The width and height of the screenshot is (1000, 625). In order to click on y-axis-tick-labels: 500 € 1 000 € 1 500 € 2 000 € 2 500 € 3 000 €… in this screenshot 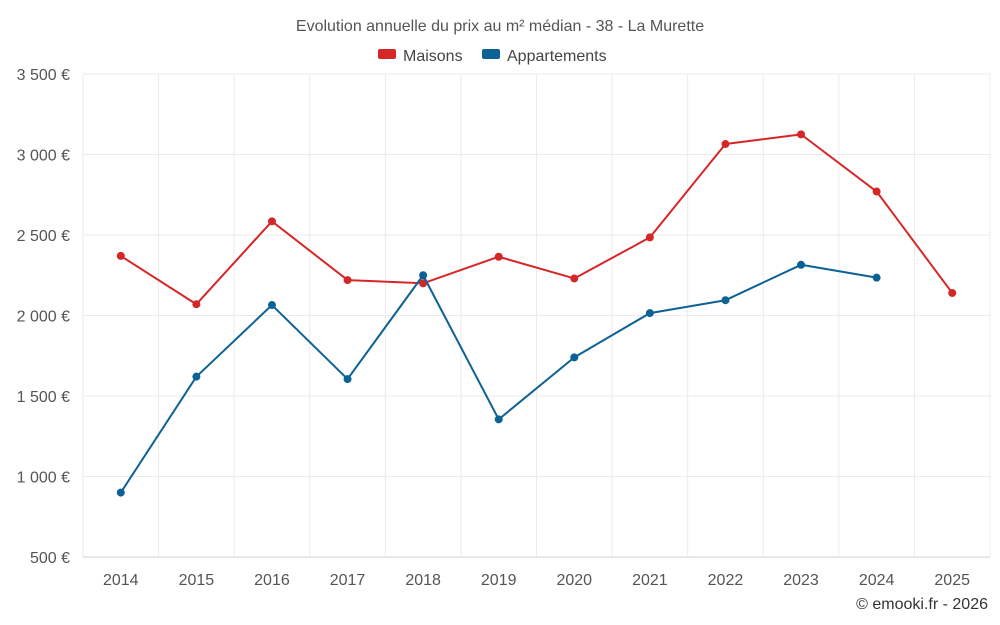, I will do `click(43, 317)`.